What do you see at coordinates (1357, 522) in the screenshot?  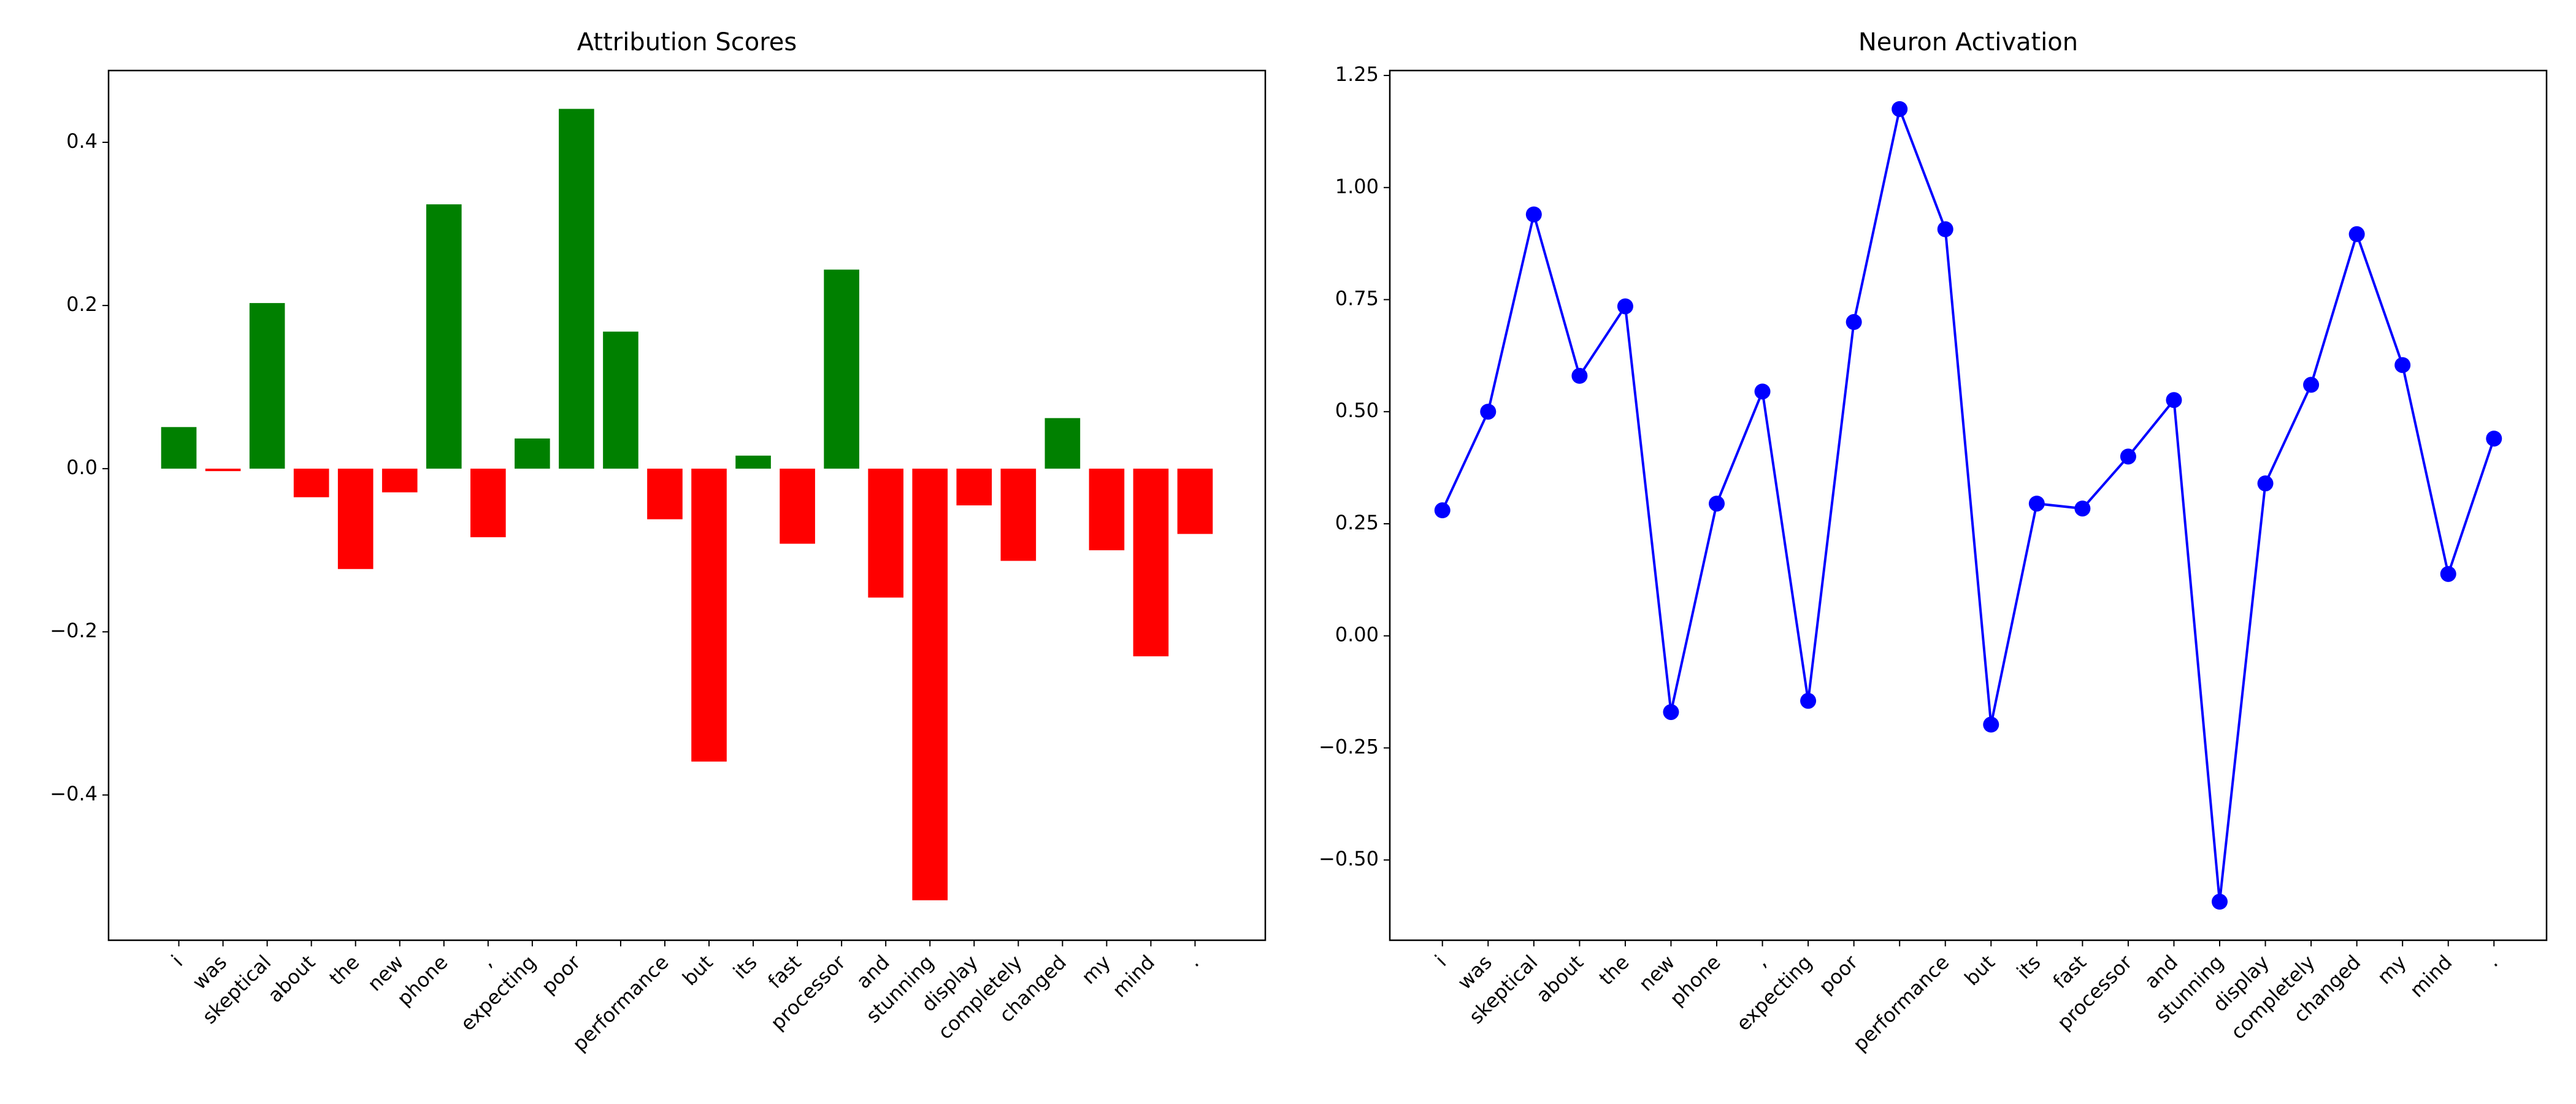 I see `y-tick-label: 0.25` at bounding box center [1357, 522].